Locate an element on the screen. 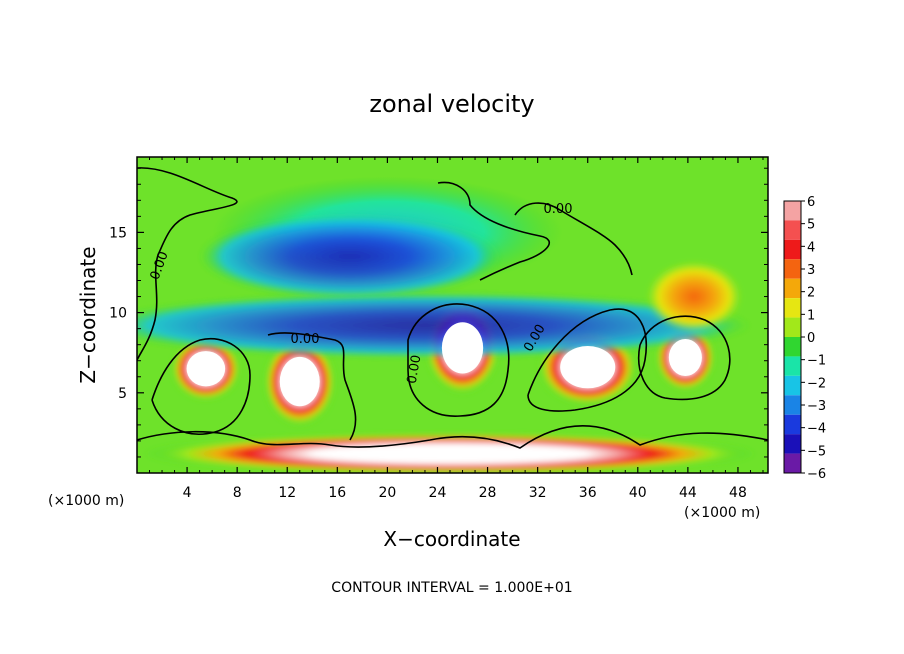 Image resolution: width=904 pixels, height=654 pixels. colorbar-label: 2 is located at coordinates (811, 293).